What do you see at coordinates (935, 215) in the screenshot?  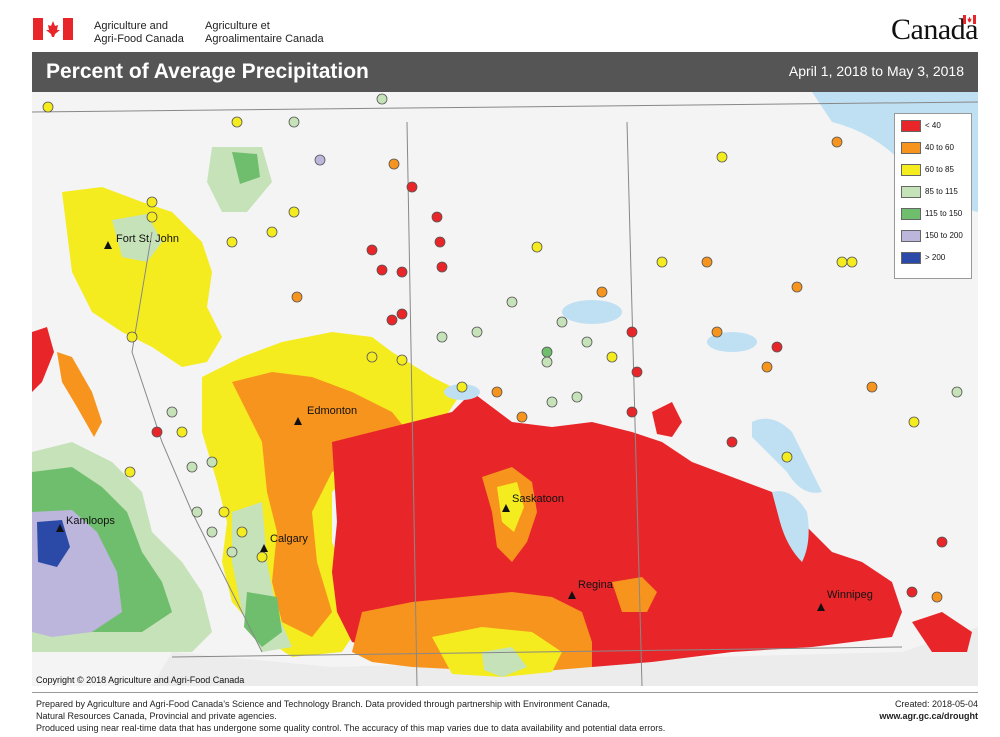 I see `legend-item: 115 to 150` at bounding box center [935, 215].